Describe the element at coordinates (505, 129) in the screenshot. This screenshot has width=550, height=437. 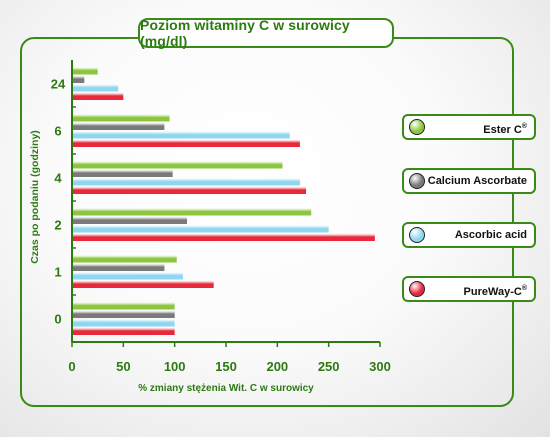
I see `legend-label: Ester C®` at that location.